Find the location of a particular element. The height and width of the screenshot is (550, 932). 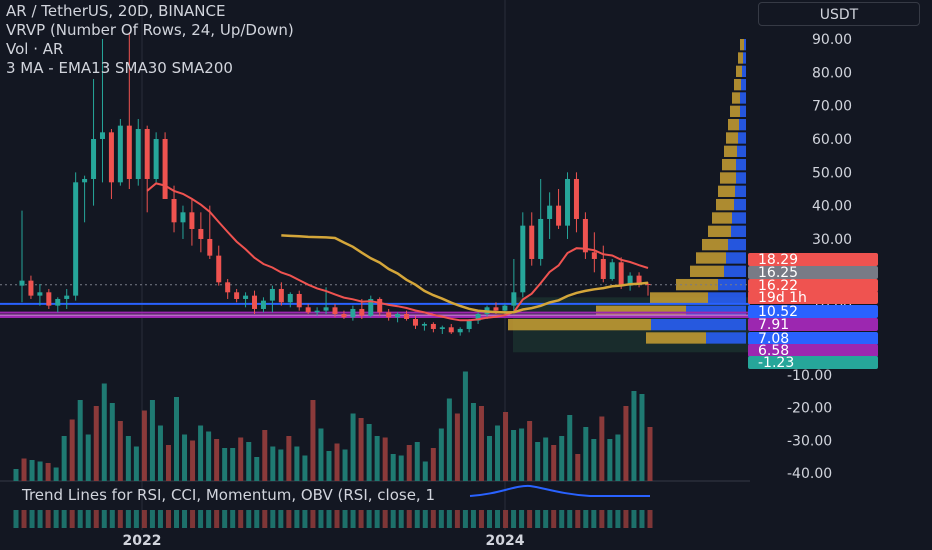

price-tag-label: 19d 1h is located at coordinates (782, 298).